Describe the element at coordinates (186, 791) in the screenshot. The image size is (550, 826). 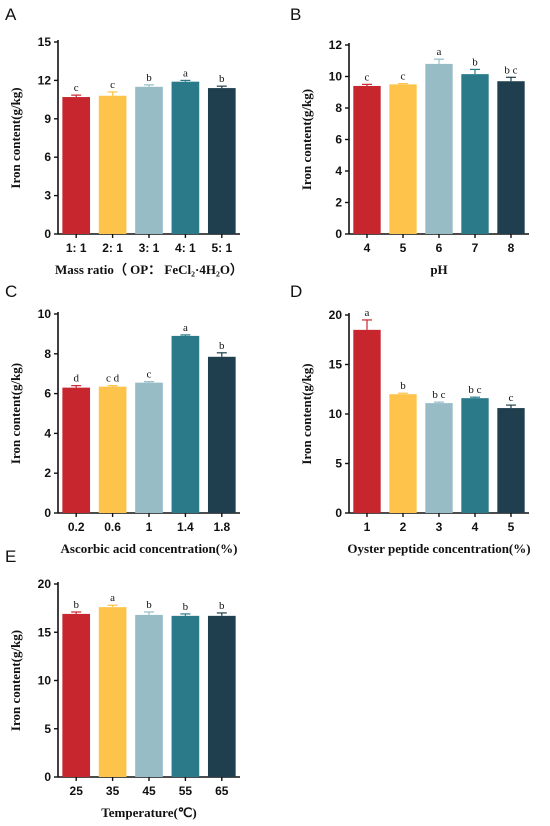
I see `x-tick-label: 55` at that location.